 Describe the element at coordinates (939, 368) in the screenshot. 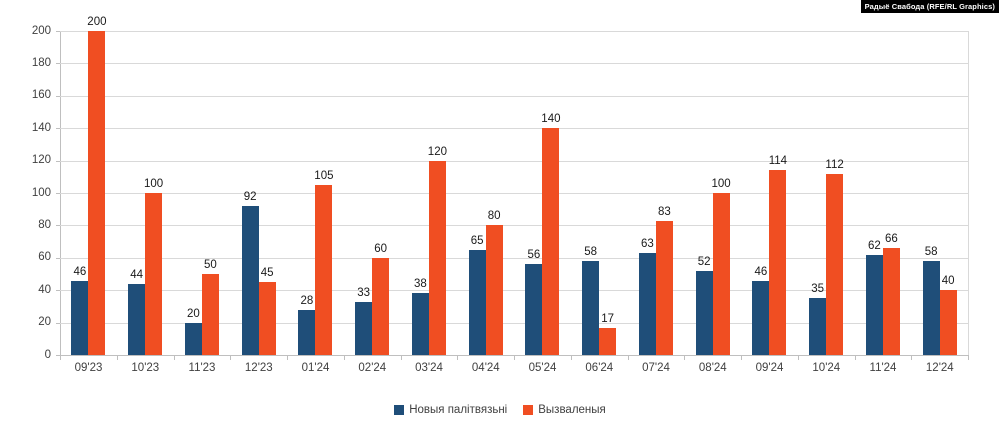

I see `x-tick-label: 12'24` at that location.